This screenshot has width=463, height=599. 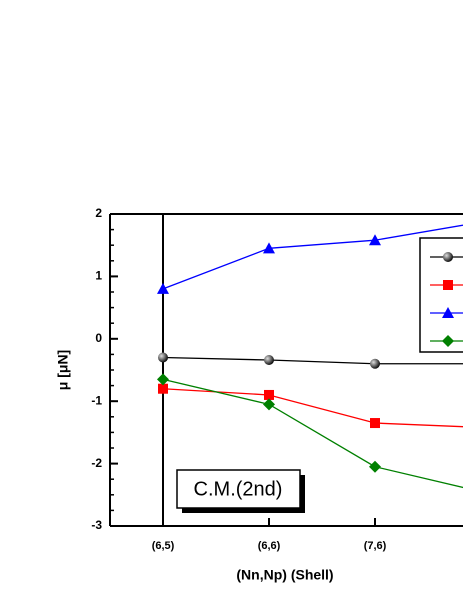 I want to click on y-axis-label: μ [μN], so click(x=63, y=370).